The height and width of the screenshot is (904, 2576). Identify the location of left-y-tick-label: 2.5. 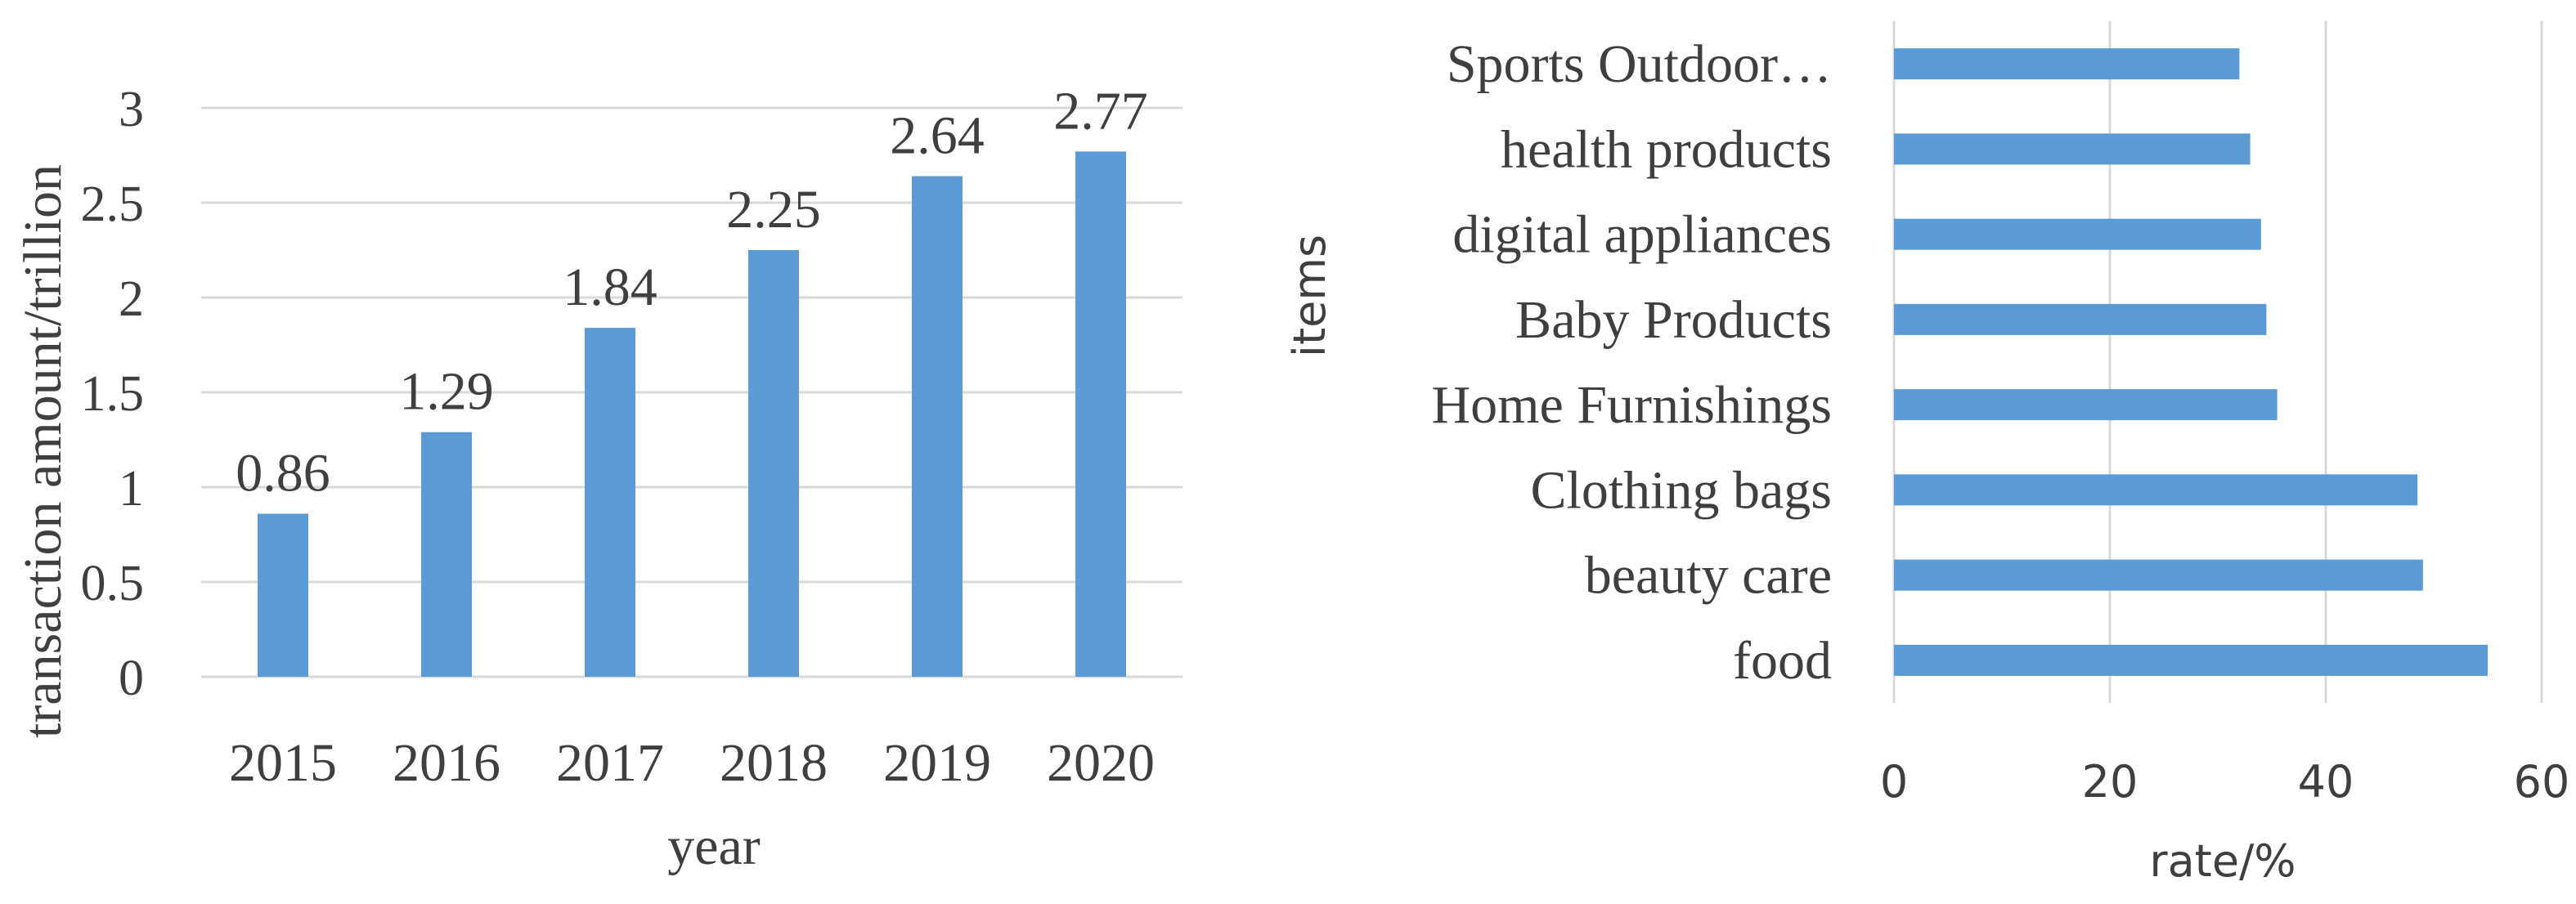
(113, 204).